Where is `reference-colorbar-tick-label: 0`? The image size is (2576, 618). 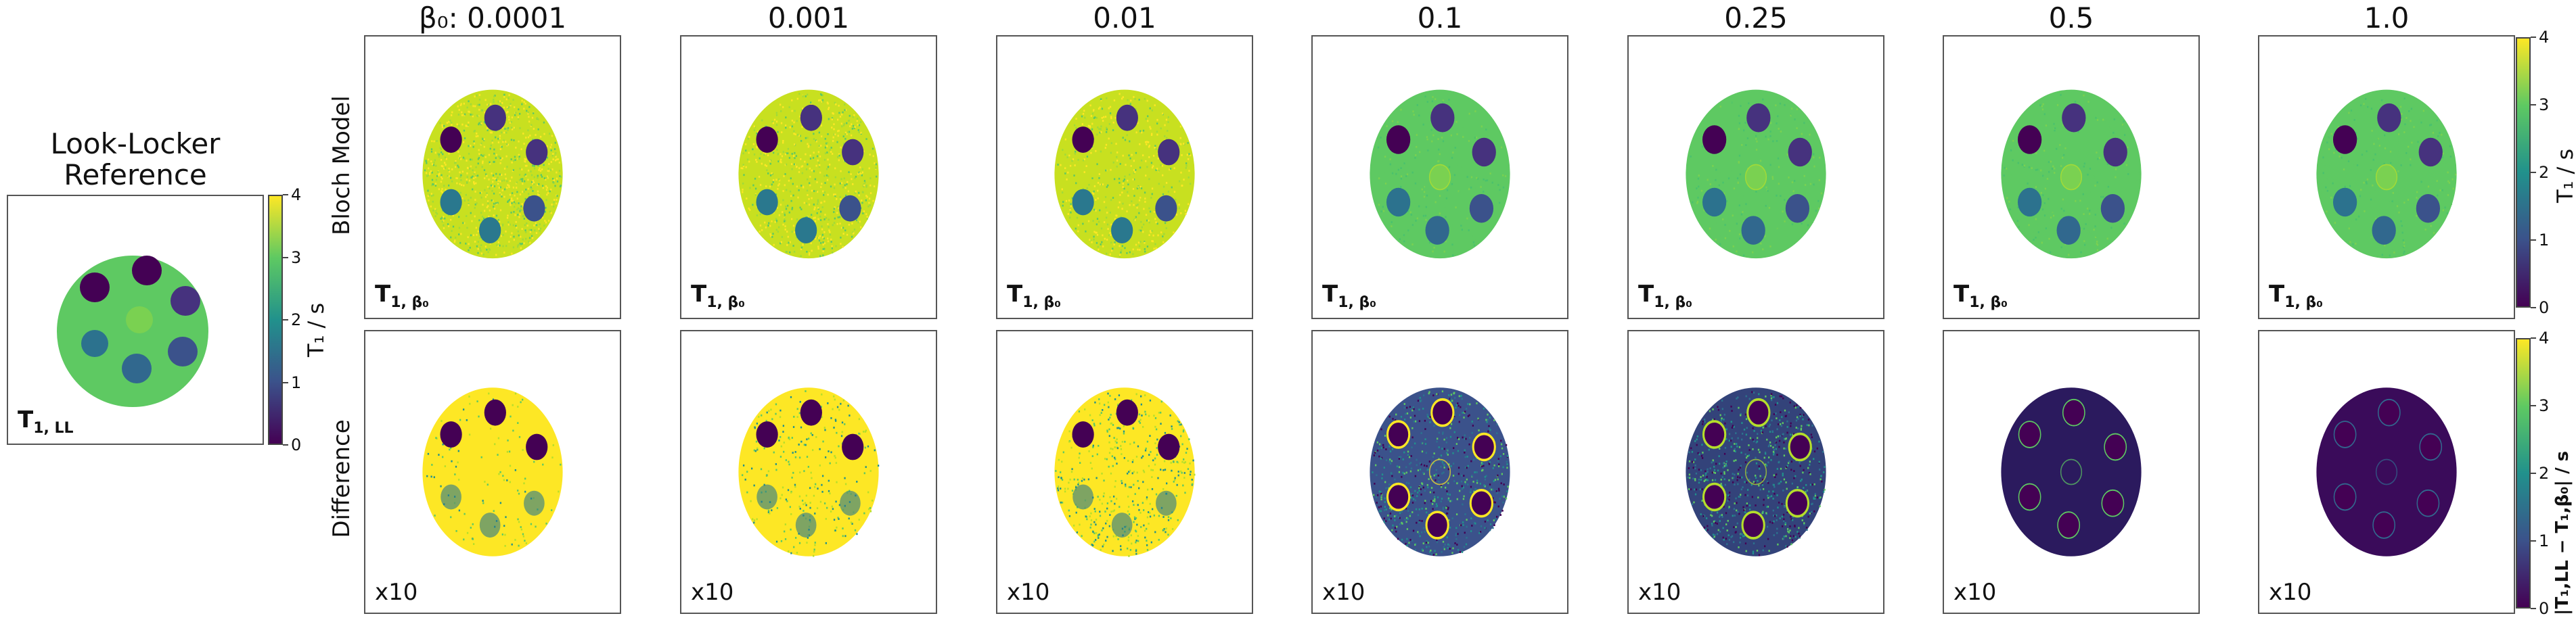 reference-colorbar-tick-label: 0 is located at coordinates (296, 445).